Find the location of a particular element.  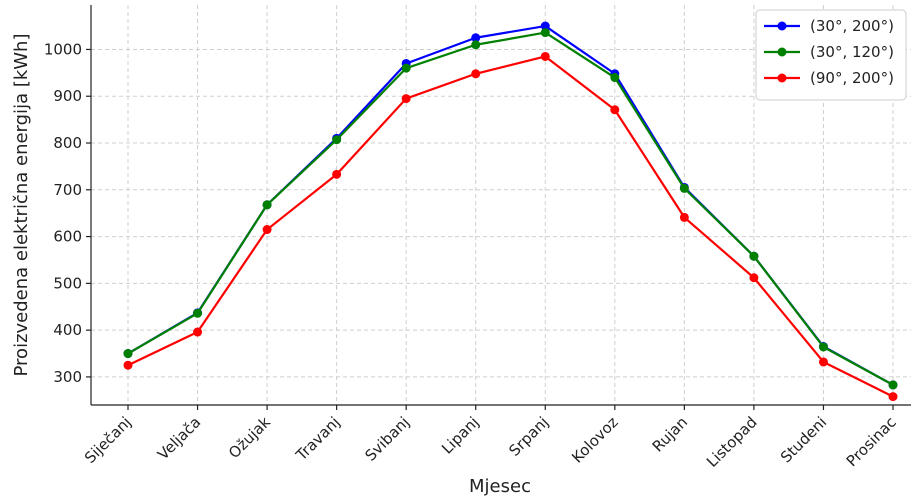

x-tick-label: Kolovoz is located at coordinates (595, 440).